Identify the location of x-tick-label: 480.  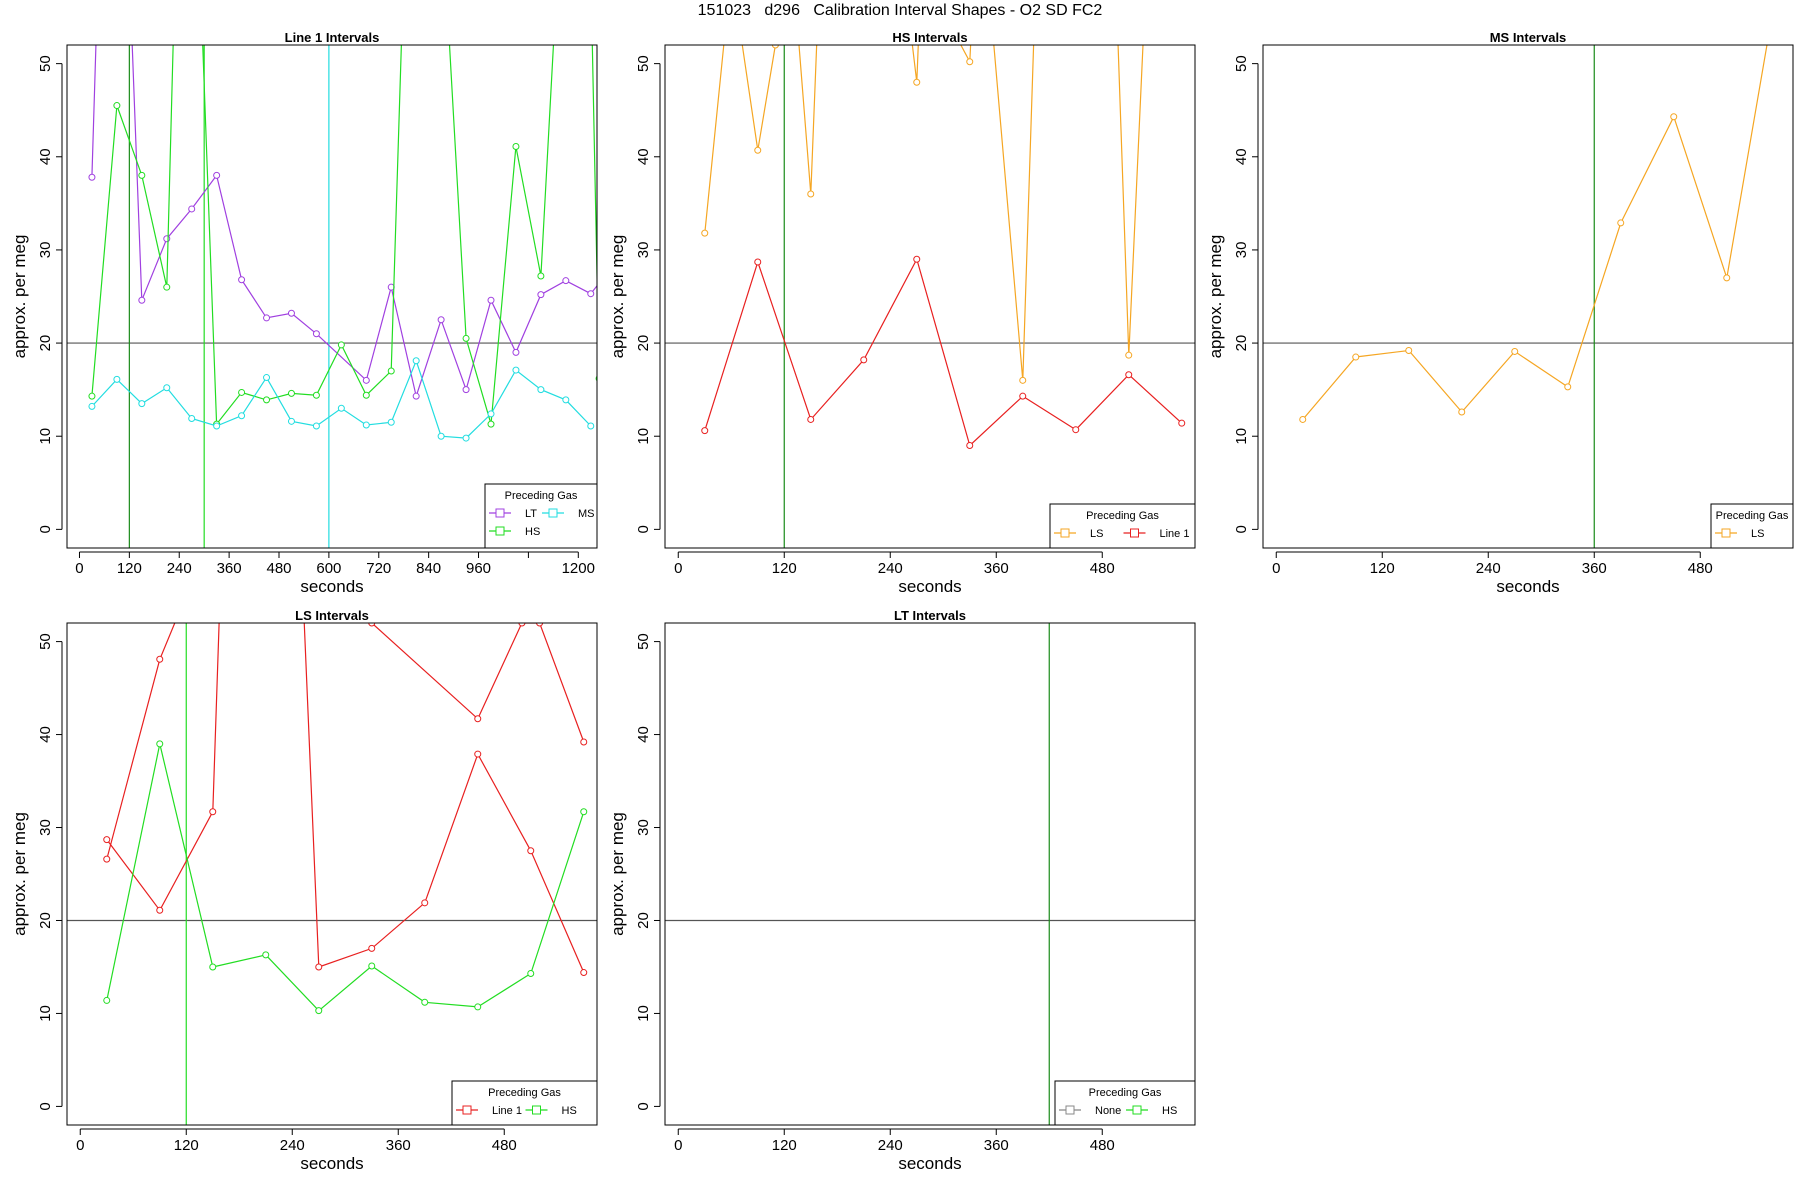
(278, 568).